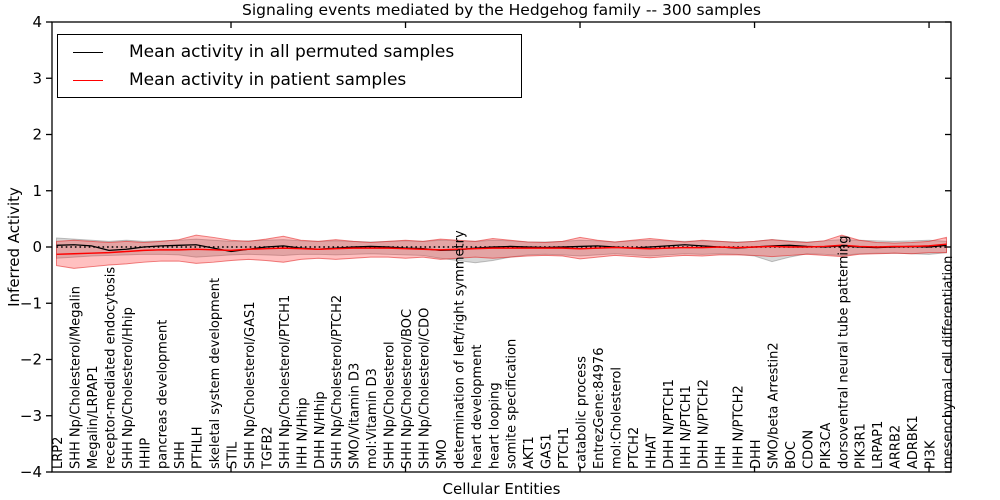 This screenshot has height=500, width=1000. What do you see at coordinates (616, 418) in the screenshot?
I see `x-category-label: mol:Cholesterol` at bounding box center [616, 418].